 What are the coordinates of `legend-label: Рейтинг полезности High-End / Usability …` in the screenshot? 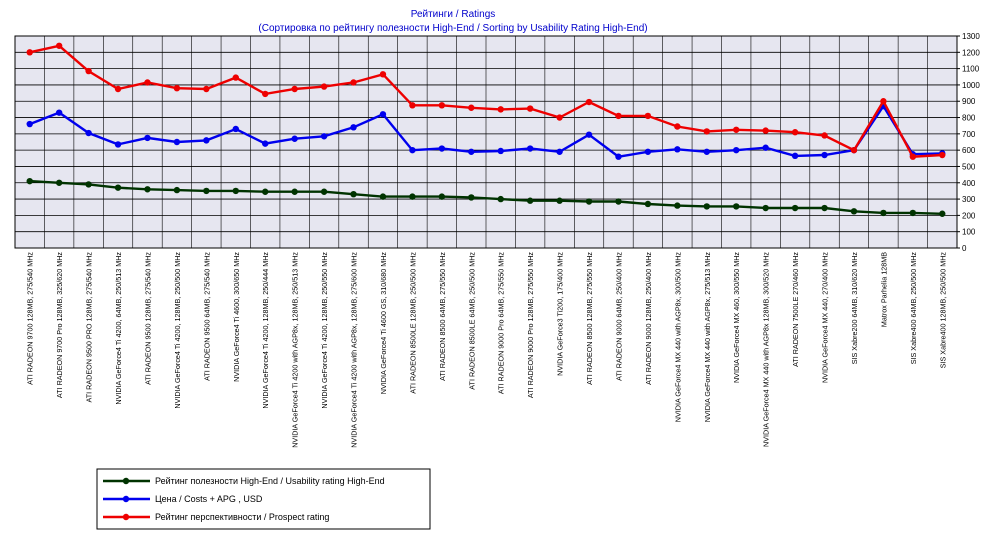 It's located at (270, 481).